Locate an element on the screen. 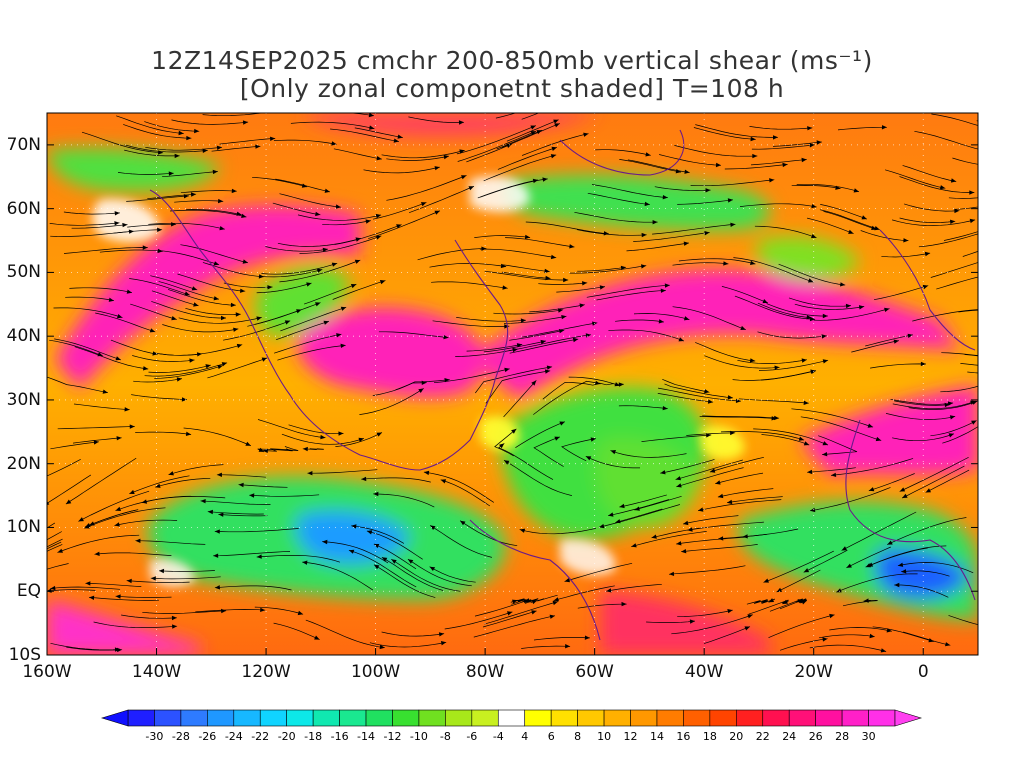 Image resolution: width=1024 pixels, height=768 pixels. jet-band-north-pacific is located at coordinates (207, 297).